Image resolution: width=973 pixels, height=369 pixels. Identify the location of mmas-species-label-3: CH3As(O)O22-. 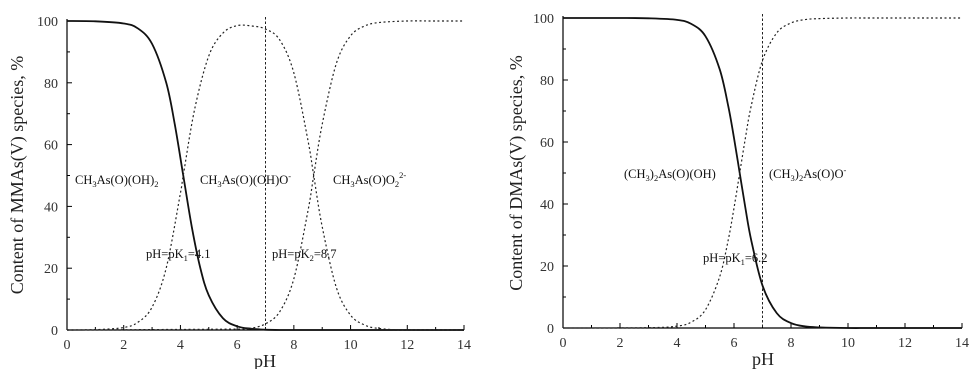
(369, 179).